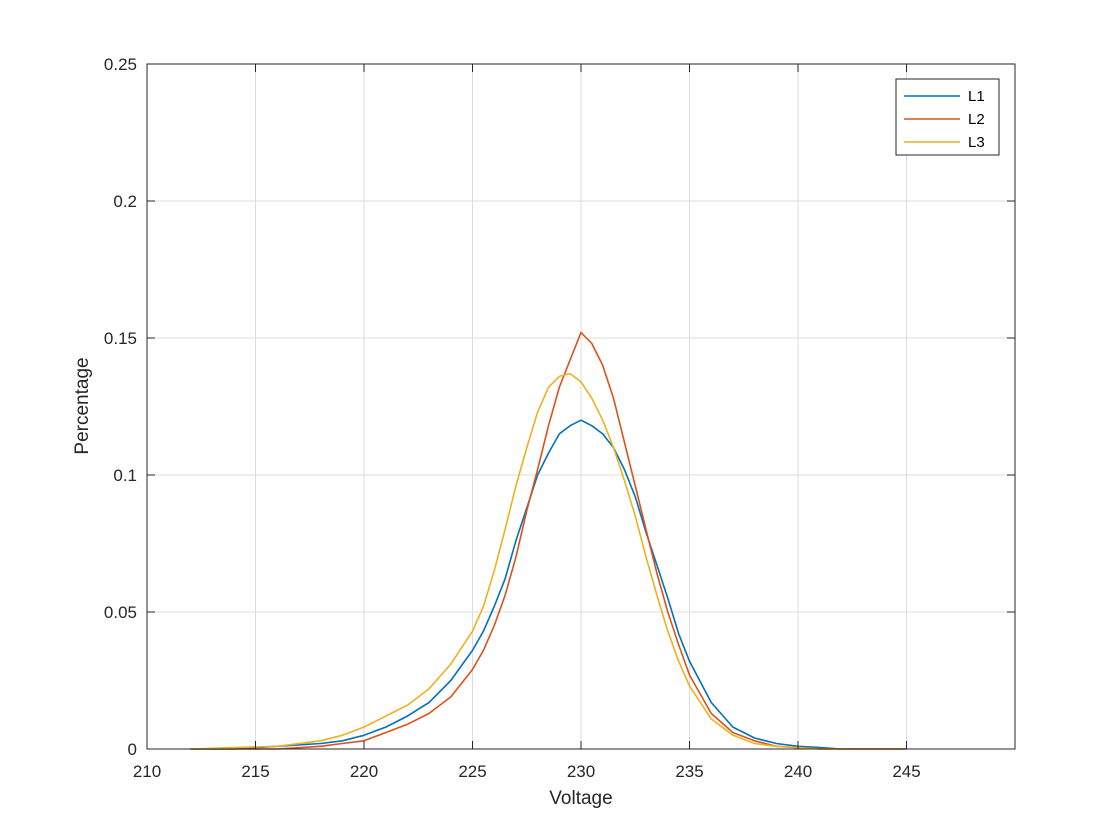 The width and height of the screenshot is (1120, 840). I want to click on x-tick-label: 240, so click(798, 771).